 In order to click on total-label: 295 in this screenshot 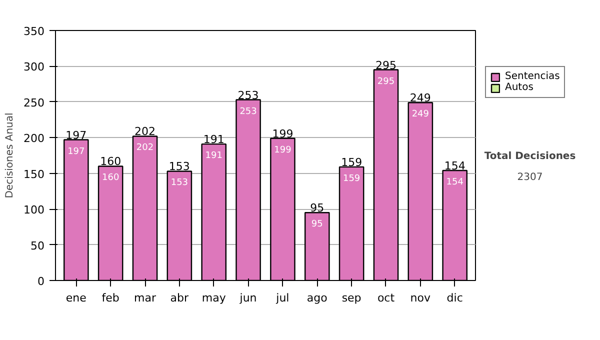, I will do `click(385, 65)`.